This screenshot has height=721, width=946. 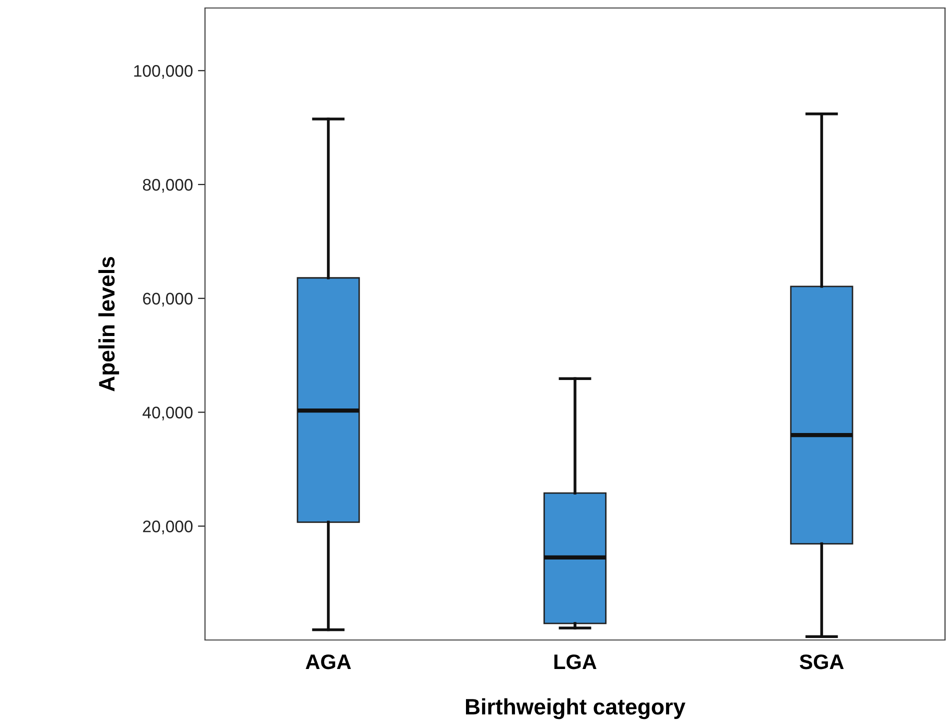 I want to click on y-axis-title: Apelin levels, so click(x=109, y=324).